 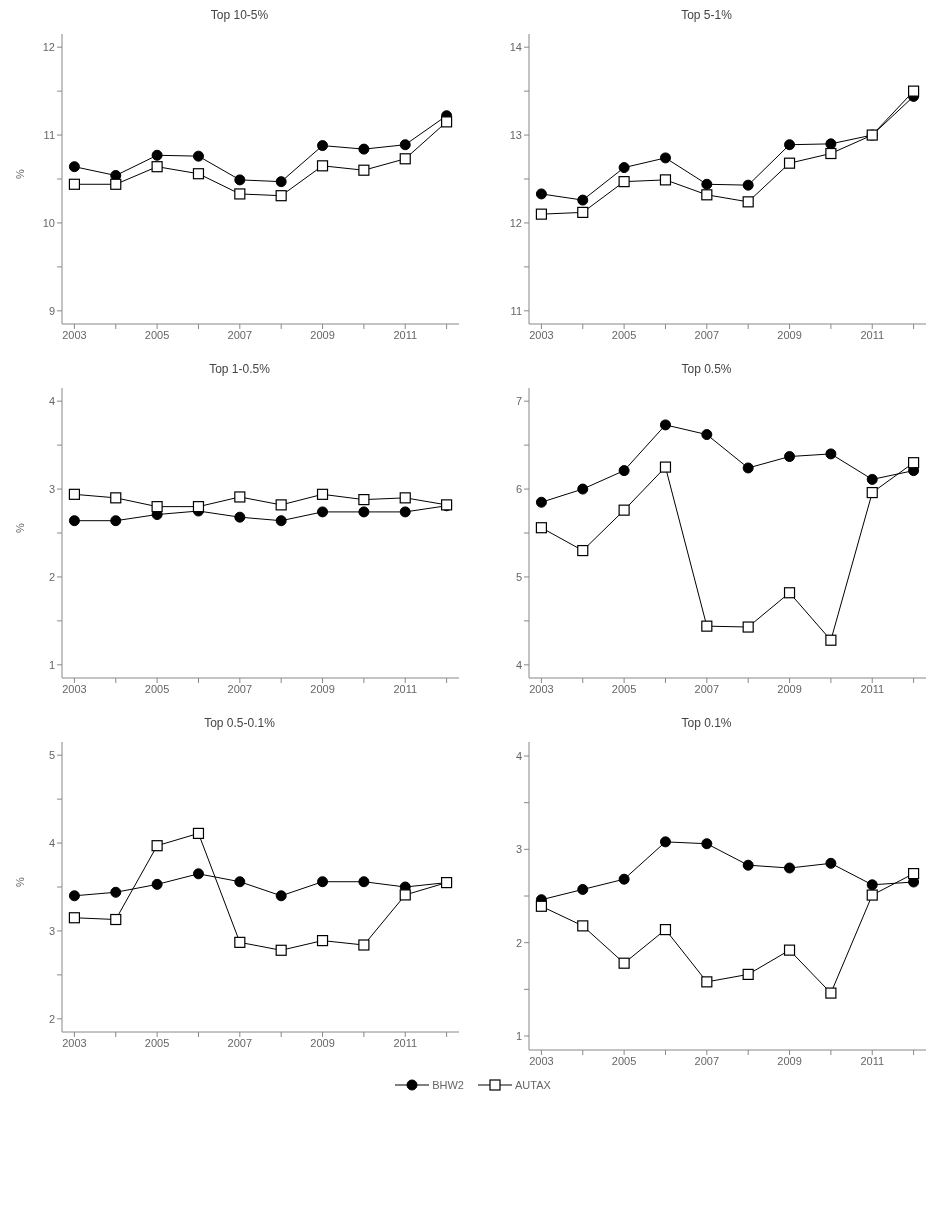 I want to click on chart-title: Top 10-5%, so click(x=239, y=16).